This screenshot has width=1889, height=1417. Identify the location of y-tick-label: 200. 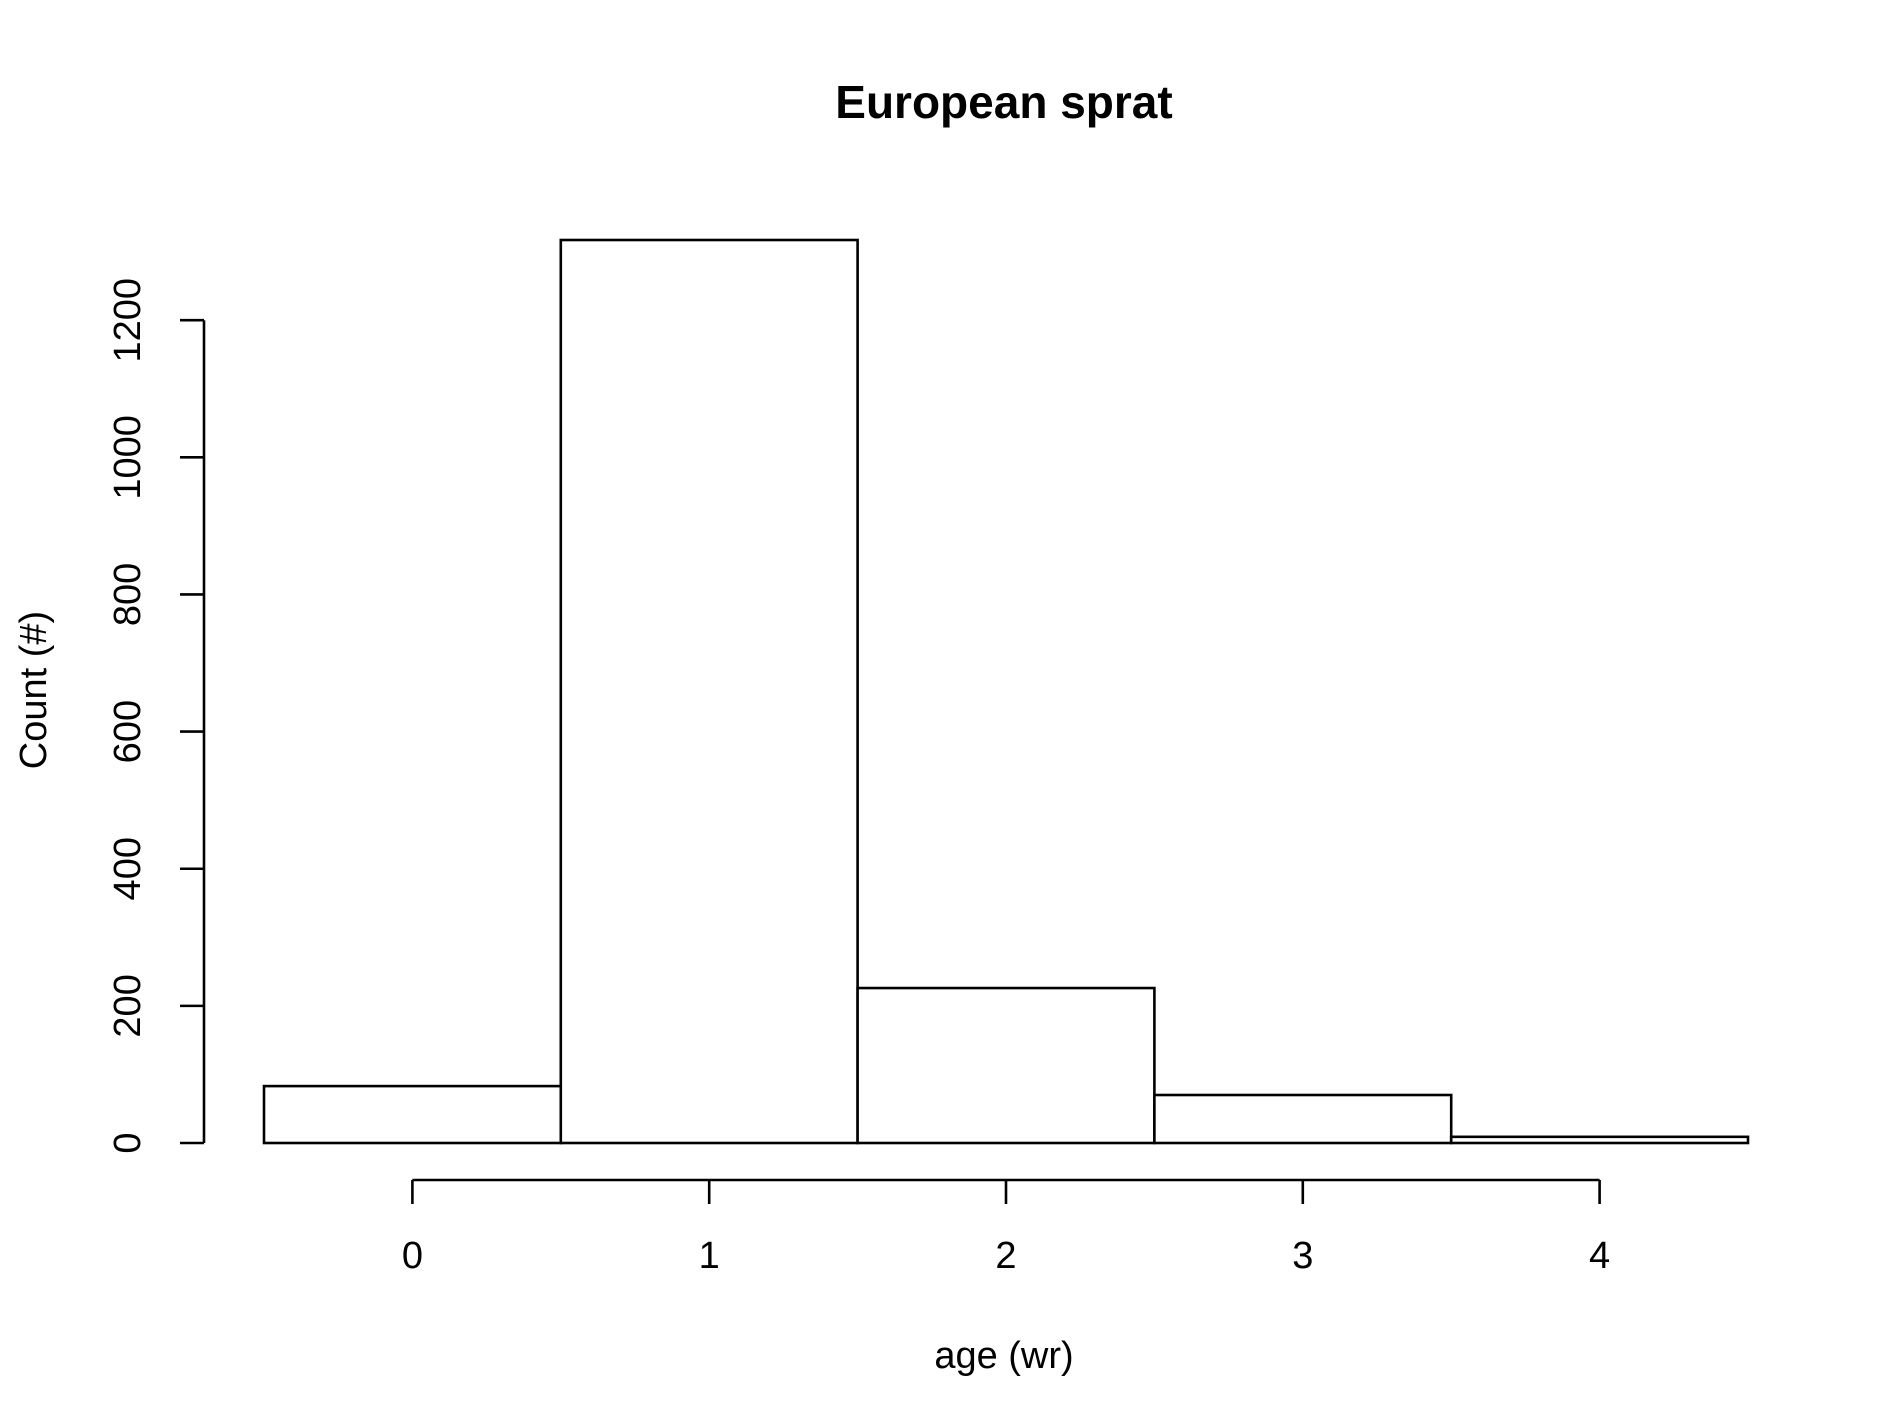
(128, 1005).